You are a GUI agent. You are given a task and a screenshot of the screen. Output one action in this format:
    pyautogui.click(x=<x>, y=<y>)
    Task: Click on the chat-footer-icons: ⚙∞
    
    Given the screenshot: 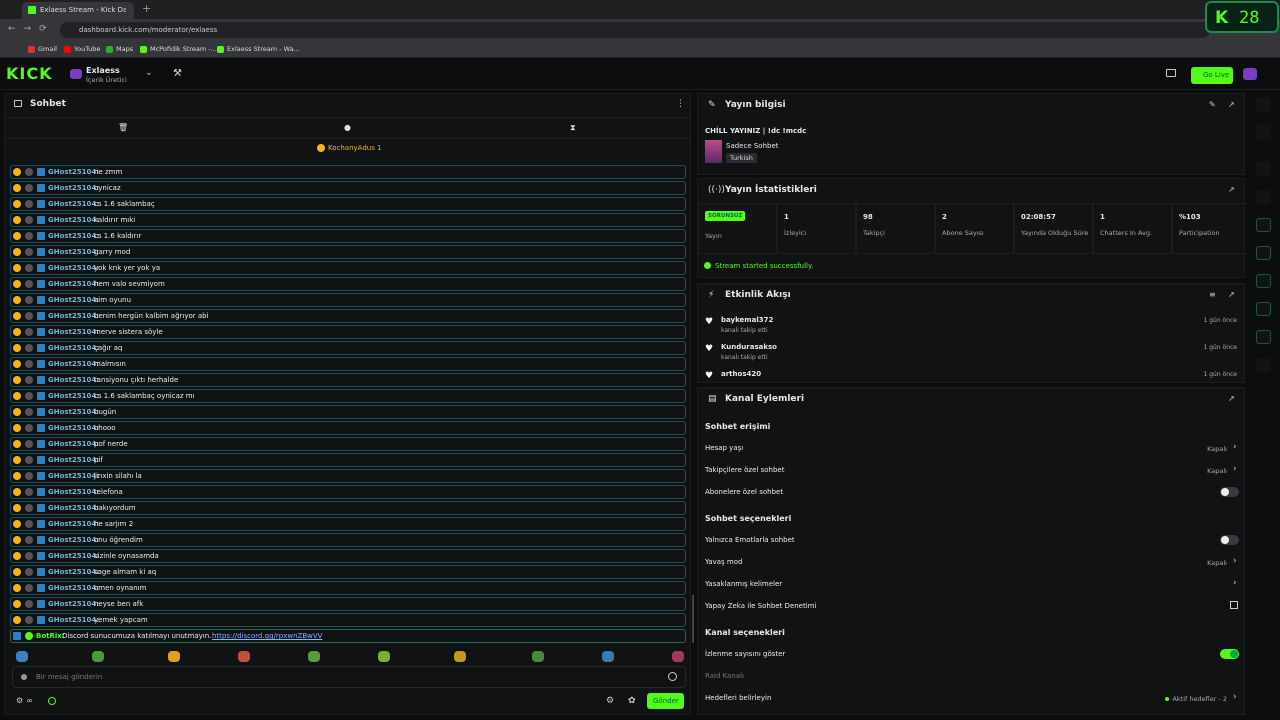 What is the action you would take?
    pyautogui.click(x=26, y=700)
    